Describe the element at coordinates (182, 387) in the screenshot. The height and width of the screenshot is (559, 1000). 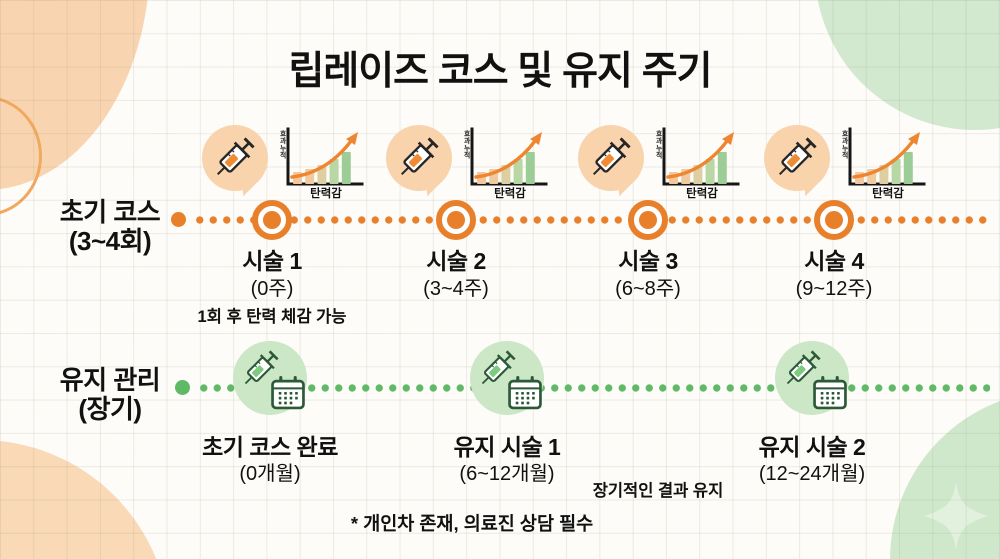
I see `maintenance-timeline-start-dot` at that location.